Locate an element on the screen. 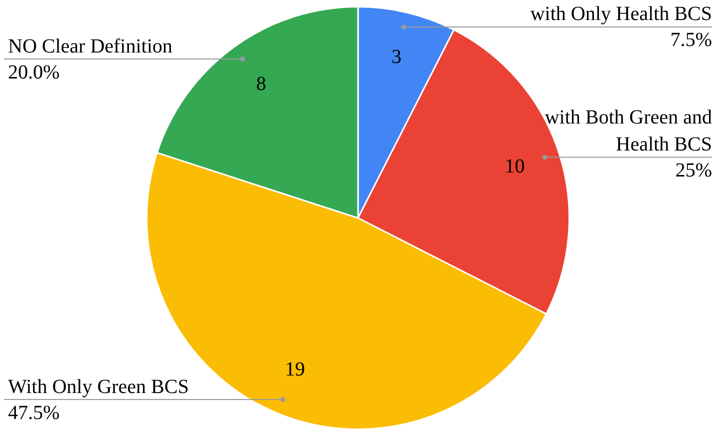  data-label: 3 is located at coordinates (396, 57).